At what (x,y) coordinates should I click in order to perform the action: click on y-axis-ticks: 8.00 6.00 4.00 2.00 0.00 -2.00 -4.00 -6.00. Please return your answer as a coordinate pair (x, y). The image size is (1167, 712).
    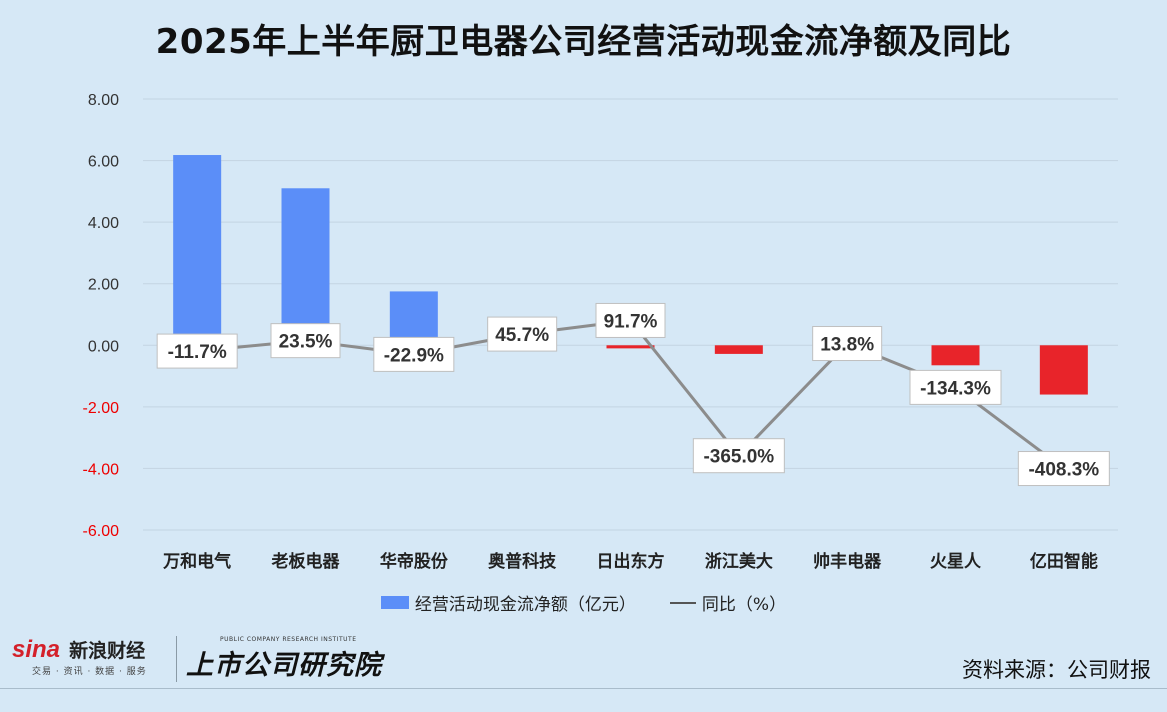
    Looking at the image, I should click on (101, 316).